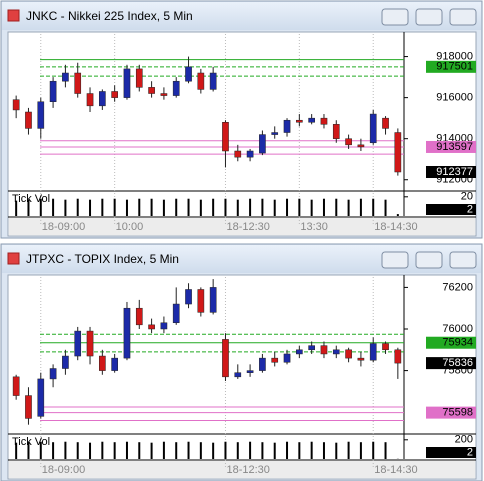 The height and width of the screenshot is (481, 484). I want to click on window-title: JTPXC - TOPIX Index, 5 Min, so click(102, 259).